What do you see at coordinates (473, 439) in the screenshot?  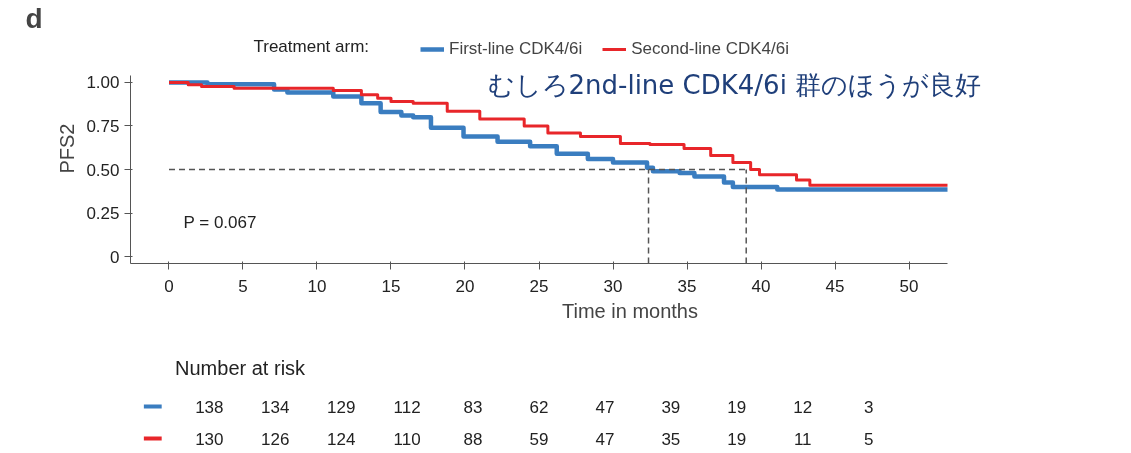 I see `text: 88` at bounding box center [473, 439].